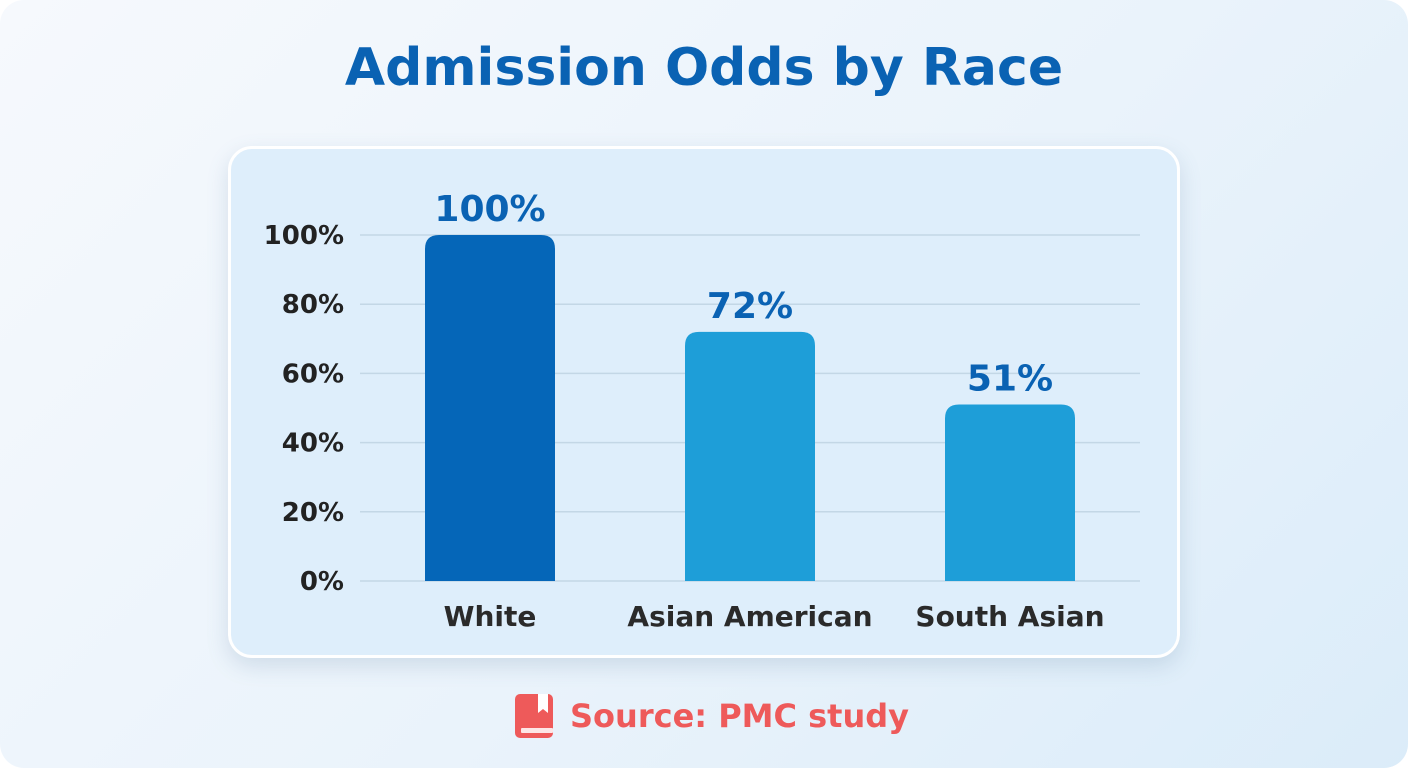 This screenshot has height=768, width=1408. Describe the element at coordinates (704, 68) in the screenshot. I see `page-title: Admission Odds by Race` at that location.